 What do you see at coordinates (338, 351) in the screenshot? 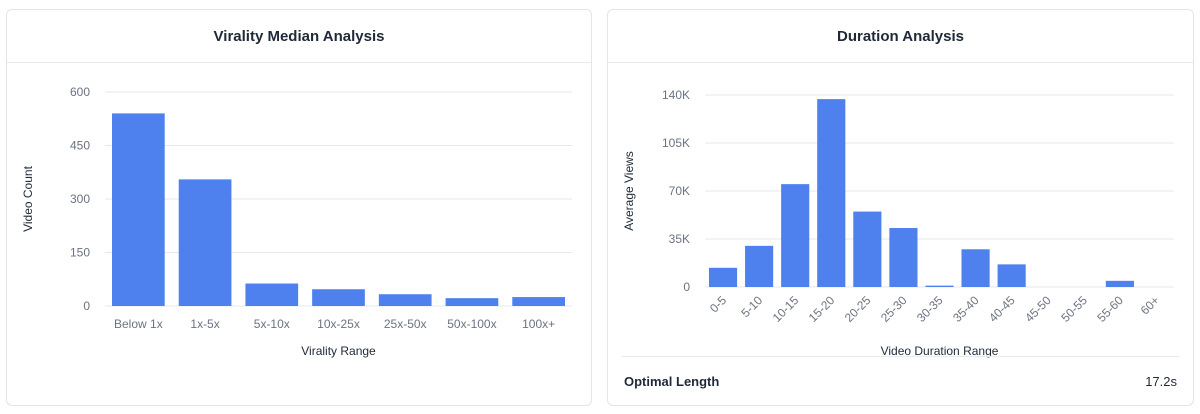
I see `x-axis-title: Virality Range` at bounding box center [338, 351].